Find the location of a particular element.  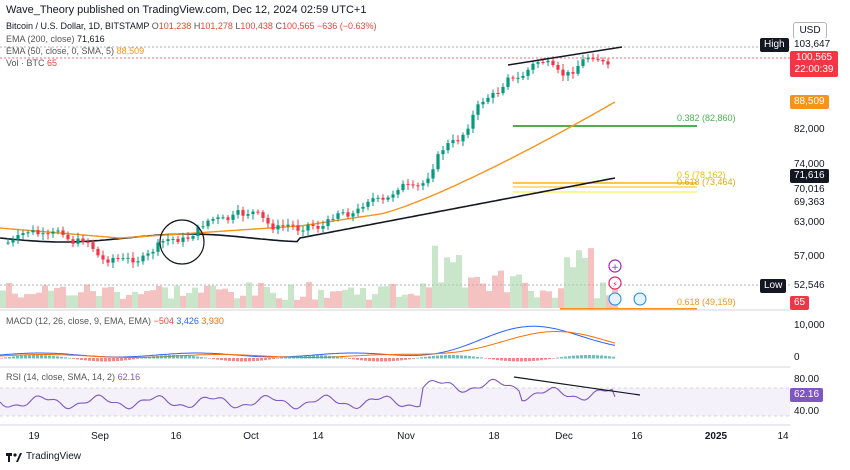

footer-brand: TradingView is located at coordinates (43, 456).